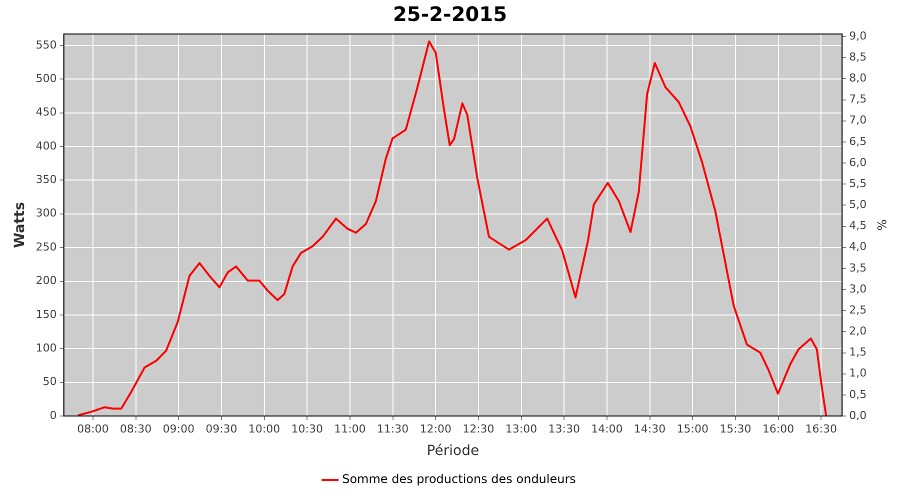  What do you see at coordinates (392, 429) in the screenshot?
I see `x-tick-label: 11:30` at bounding box center [392, 429].